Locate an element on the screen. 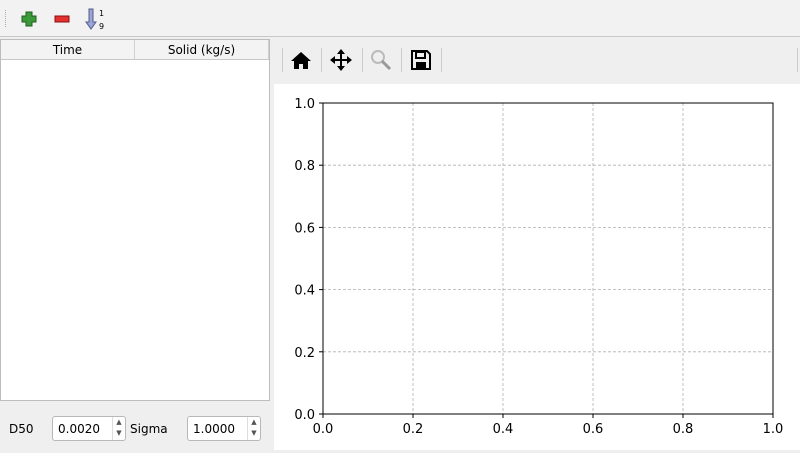 This screenshot has height=453, width=800. d50-stepper: ▲ ▼ is located at coordinates (118, 428).